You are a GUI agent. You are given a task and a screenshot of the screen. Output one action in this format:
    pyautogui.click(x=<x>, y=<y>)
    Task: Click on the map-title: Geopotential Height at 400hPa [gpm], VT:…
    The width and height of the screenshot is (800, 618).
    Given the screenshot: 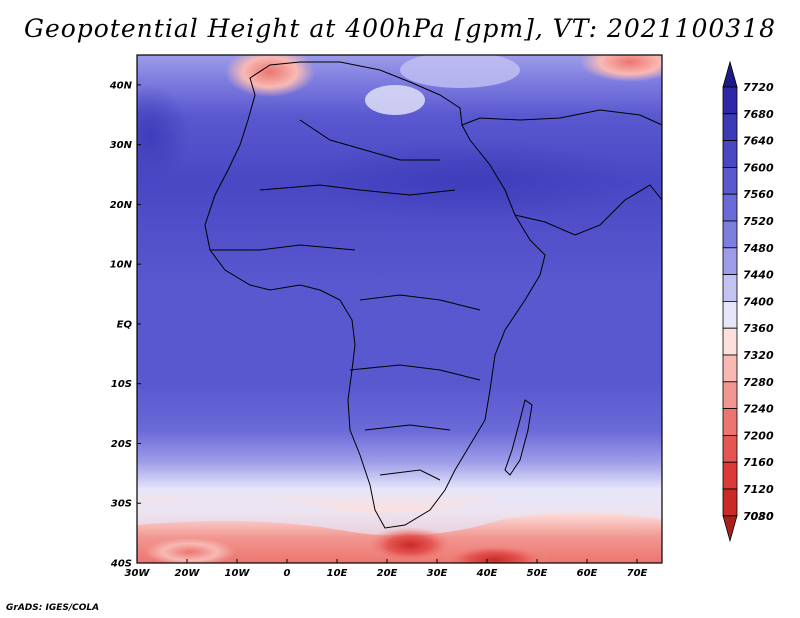 What is the action you would take?
    pyautogui.click(x=400, y=28)
    